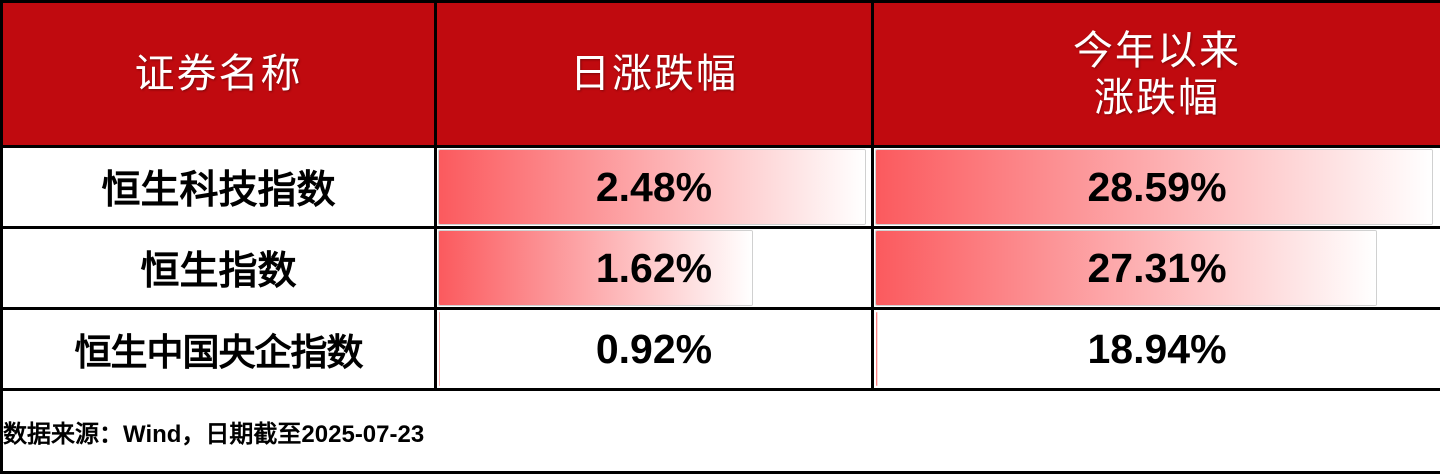 This screenshot has width=1440, height=474. Describe the element at coordinates (219, 268) in the screenshot. I see `cell-security-name: 恒生指数` at that location.